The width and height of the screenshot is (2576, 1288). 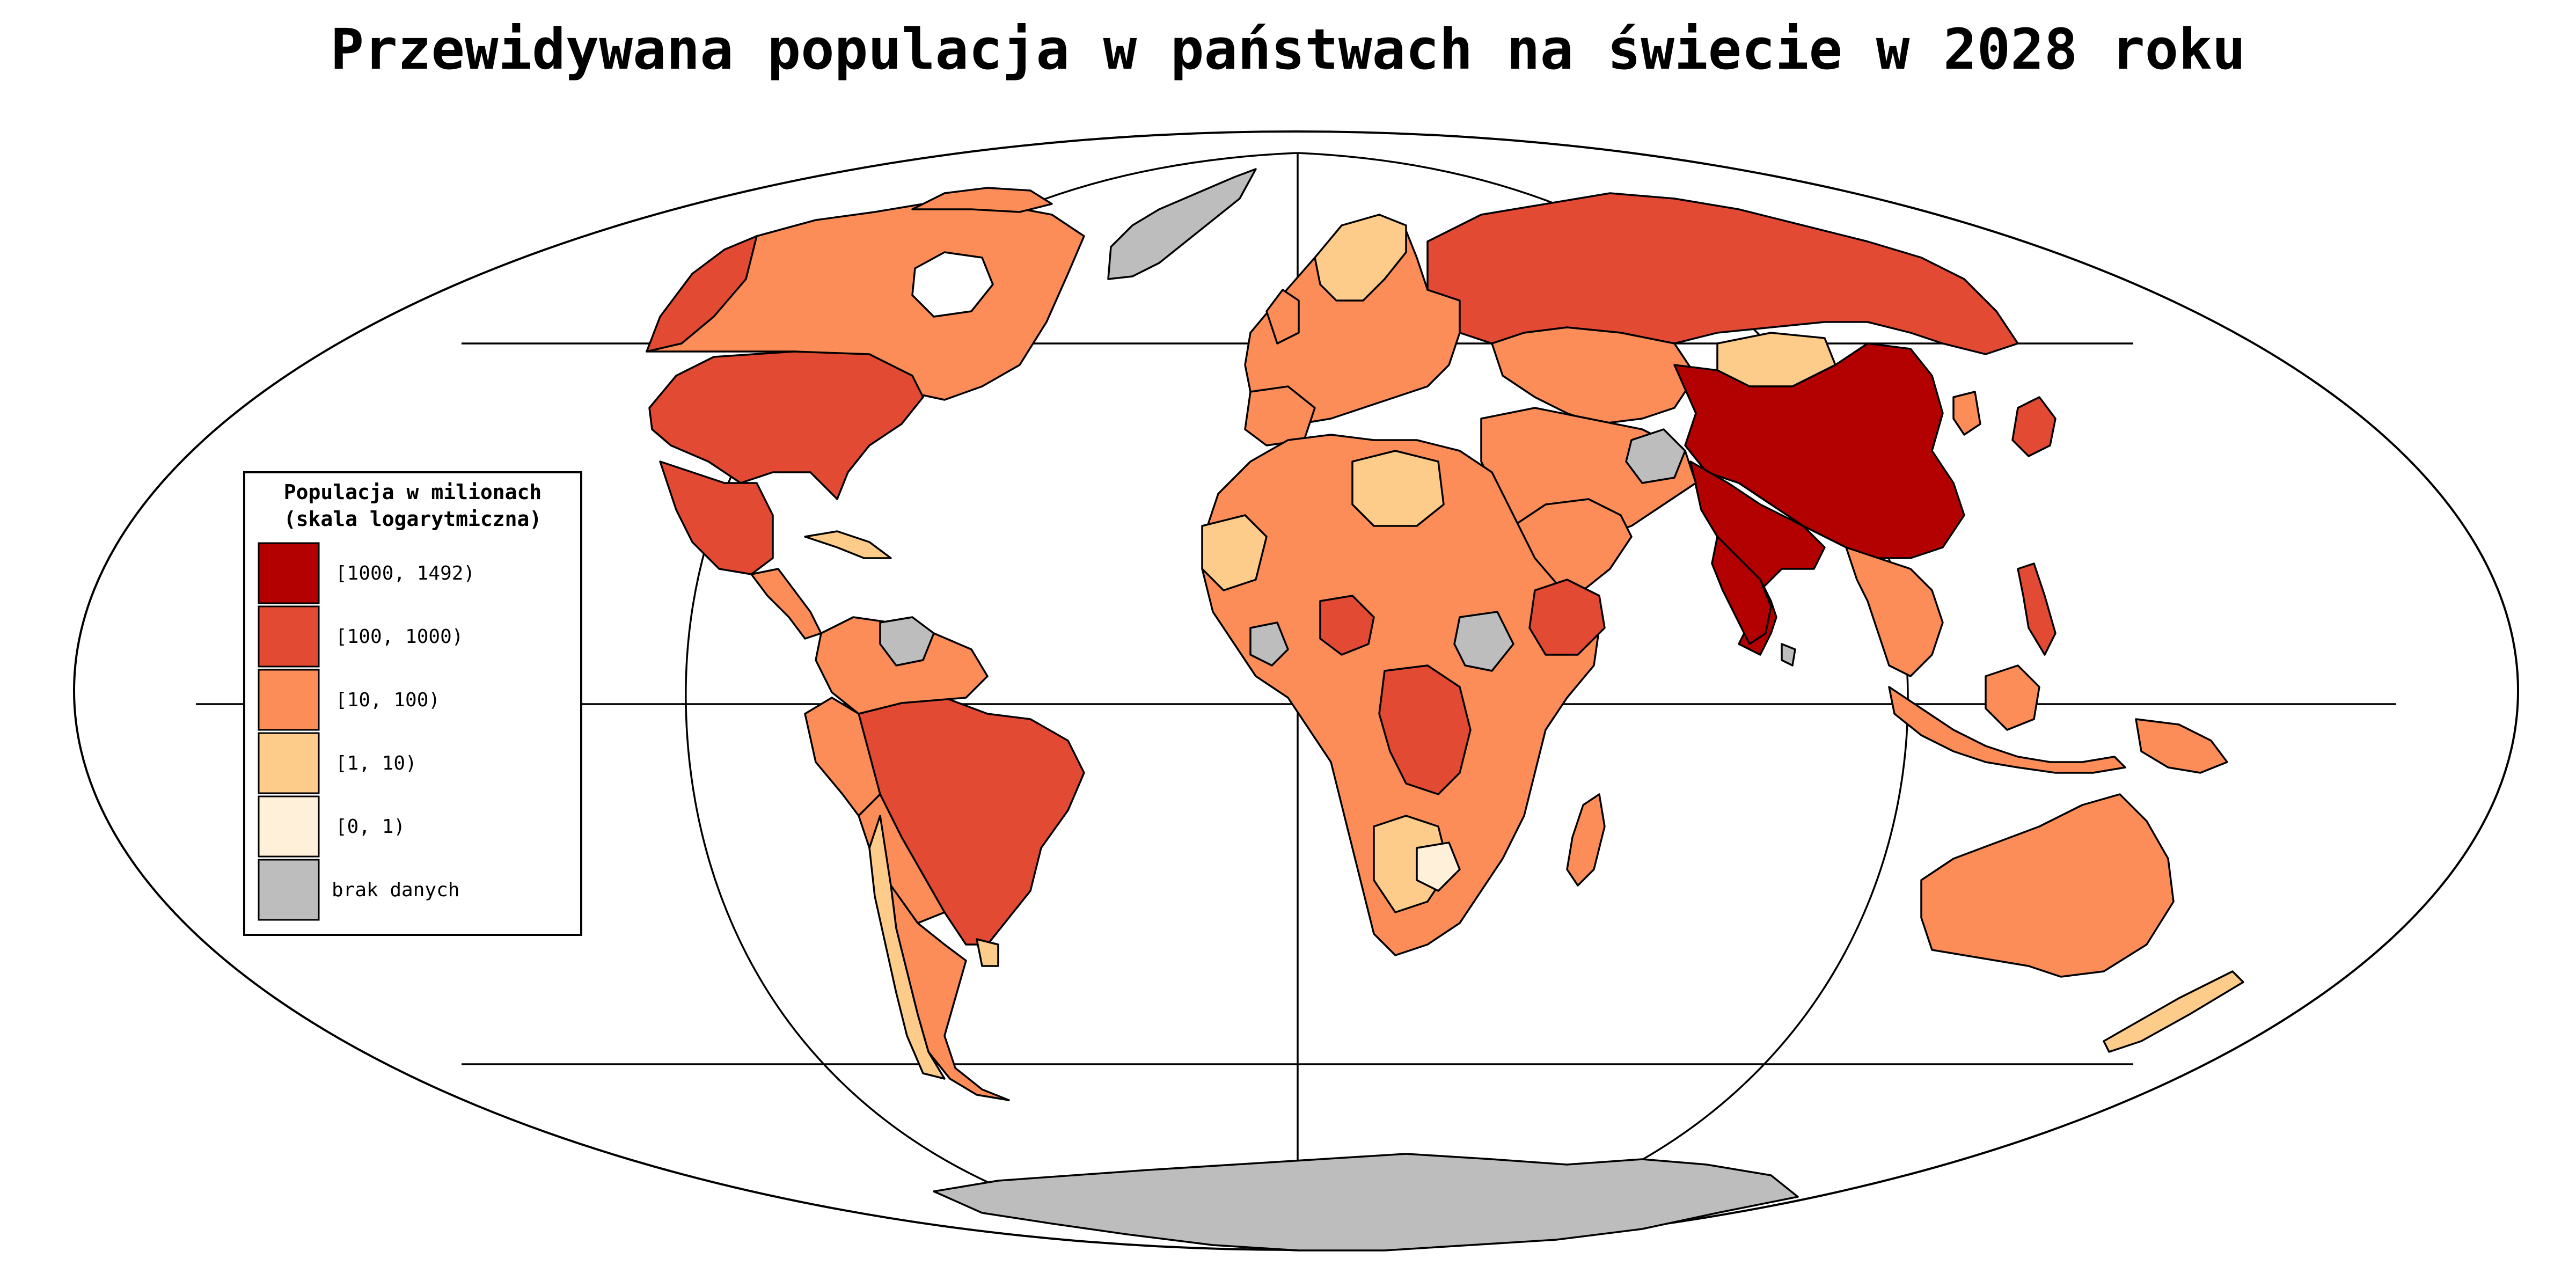 I want to click on legend-entry-4: [0, 1), so click(x=331, y=826).